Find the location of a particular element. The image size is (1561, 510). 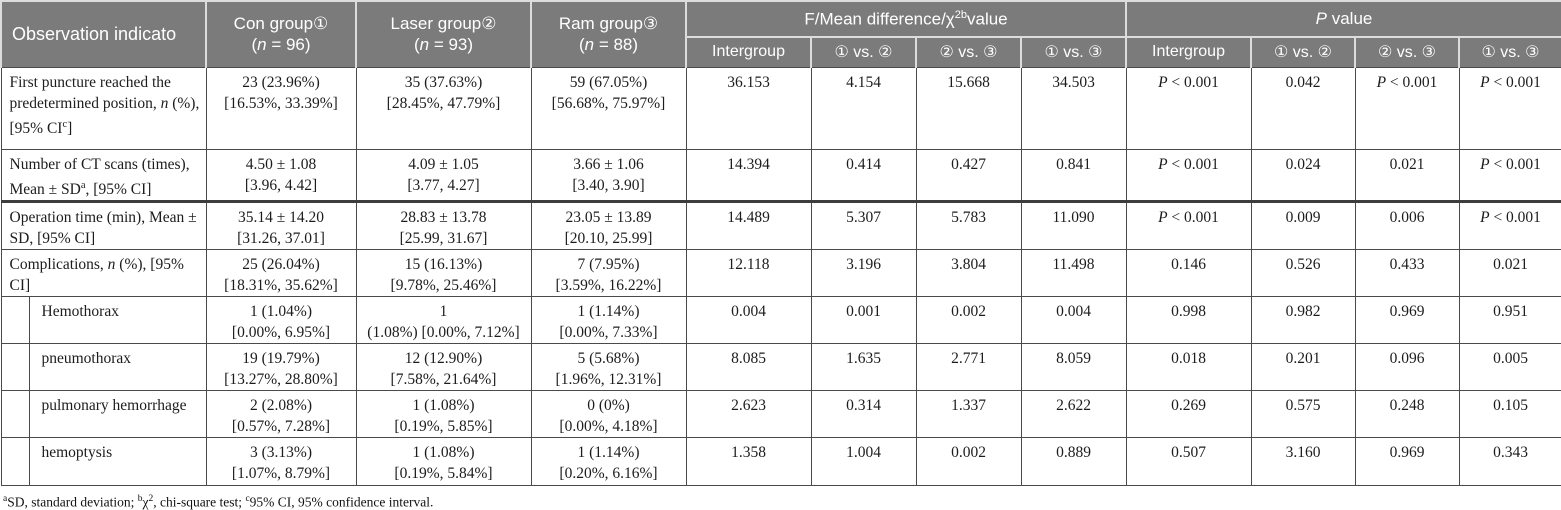

f-statistic-cell-4: 8.059 is located at coordinates (1073, 366).